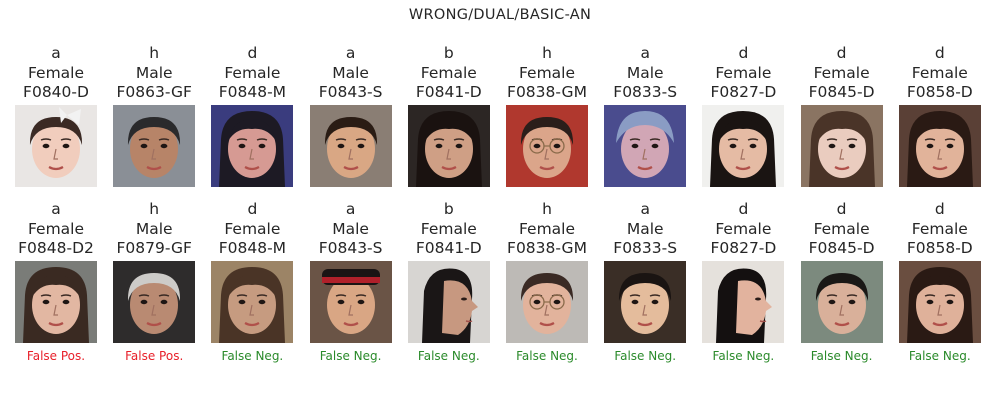 The image size is (1000, 400). I want to click on face-card: d Female F0827-D False Neg., so click(743, 281).